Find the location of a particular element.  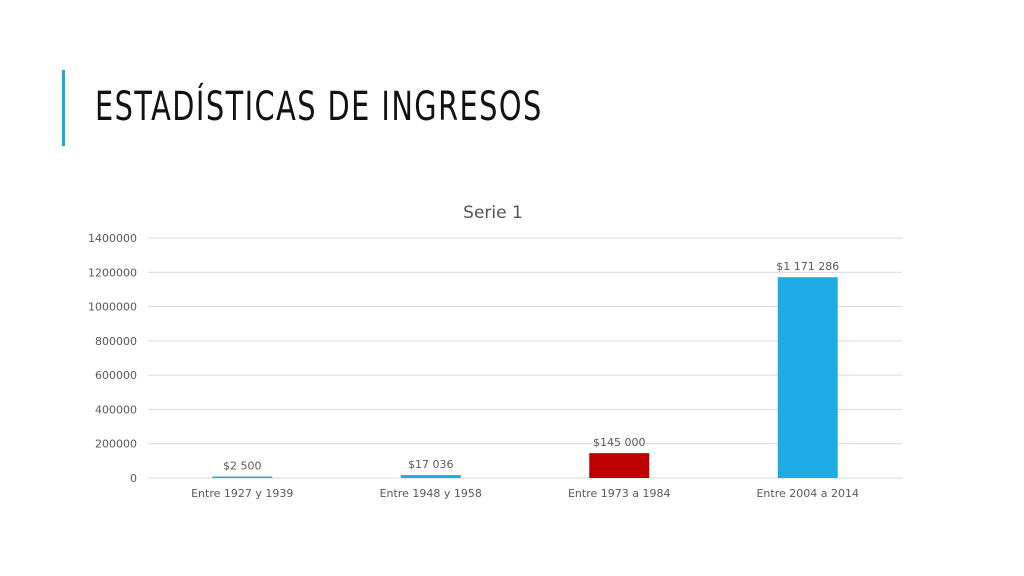

data-label: $17 036 is located at coordinates (431, 464).